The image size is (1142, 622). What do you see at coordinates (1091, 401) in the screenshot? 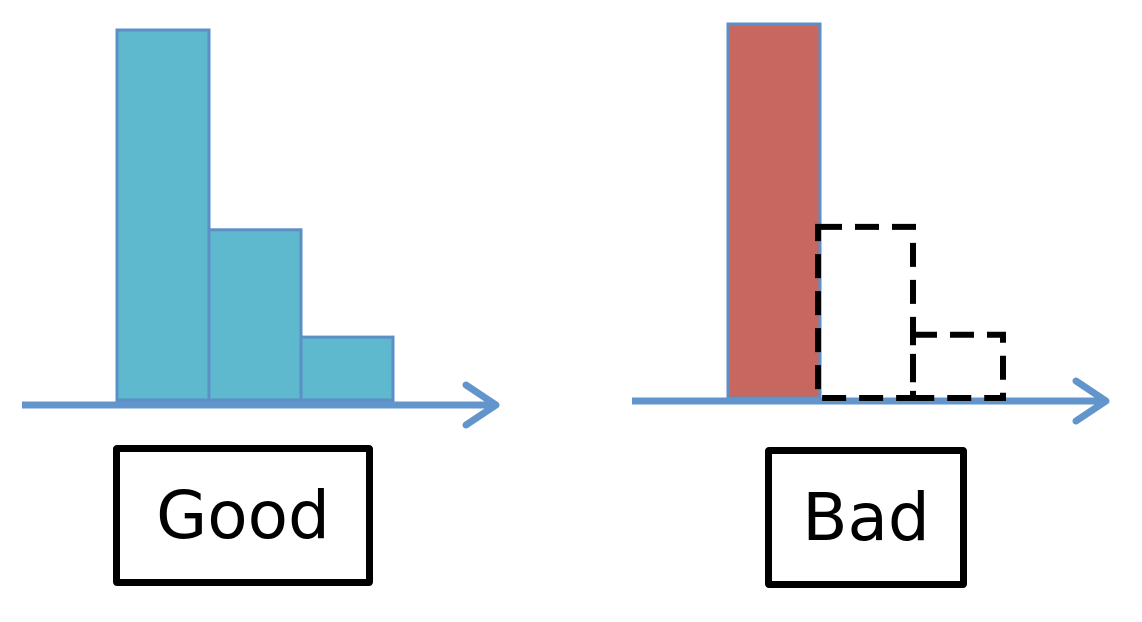
I see `bad-axis-arrowhead` at bounding box center [1091, 401].